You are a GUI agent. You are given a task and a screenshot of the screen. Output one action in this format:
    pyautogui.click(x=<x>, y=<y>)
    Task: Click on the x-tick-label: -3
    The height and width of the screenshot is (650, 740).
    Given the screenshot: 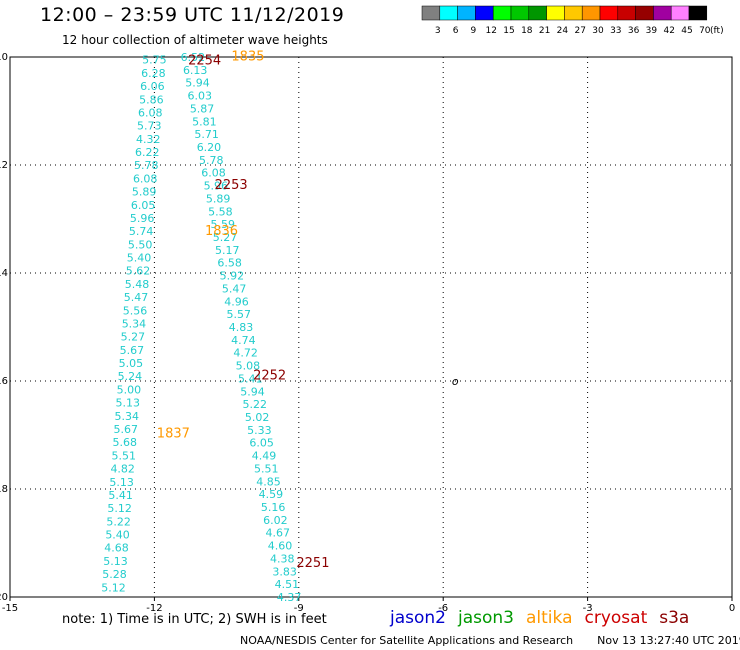 What is the action you would take?
    pyautogui.click(x=588, y=608)
    